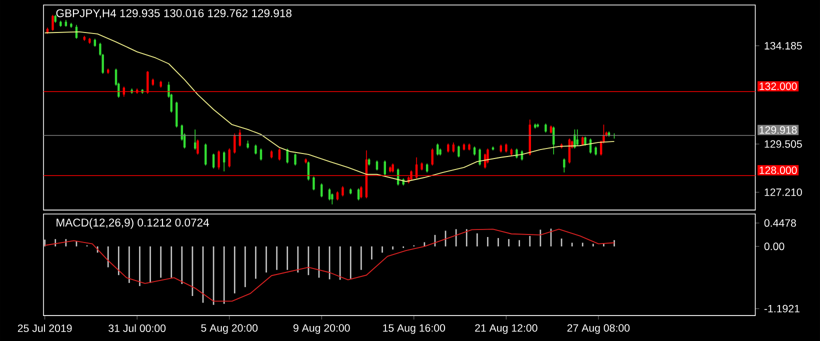 The height and width of the screenshot is (341, 820). I want to click on chart-title: MACD(12,26,9) 0.1212 0.0724, so click(133, 223).